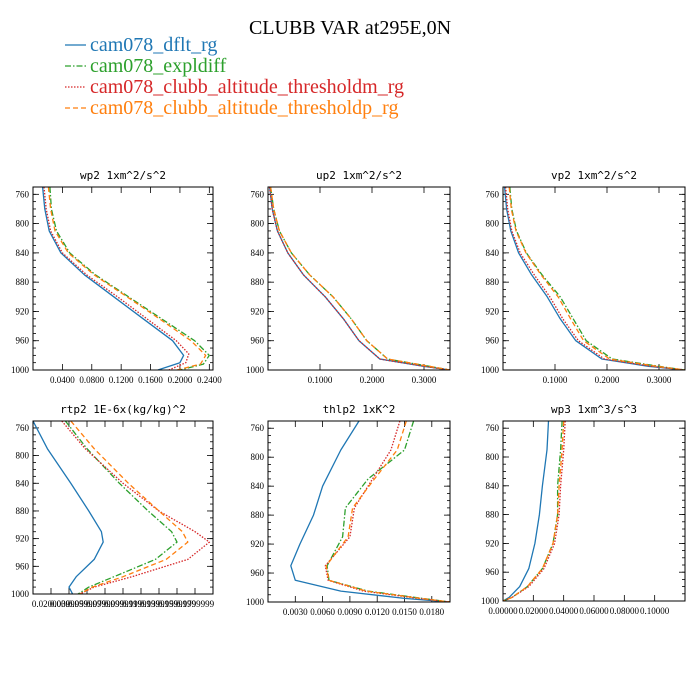  I want to click on xtick-label: 0.02000, so click(534, 611).